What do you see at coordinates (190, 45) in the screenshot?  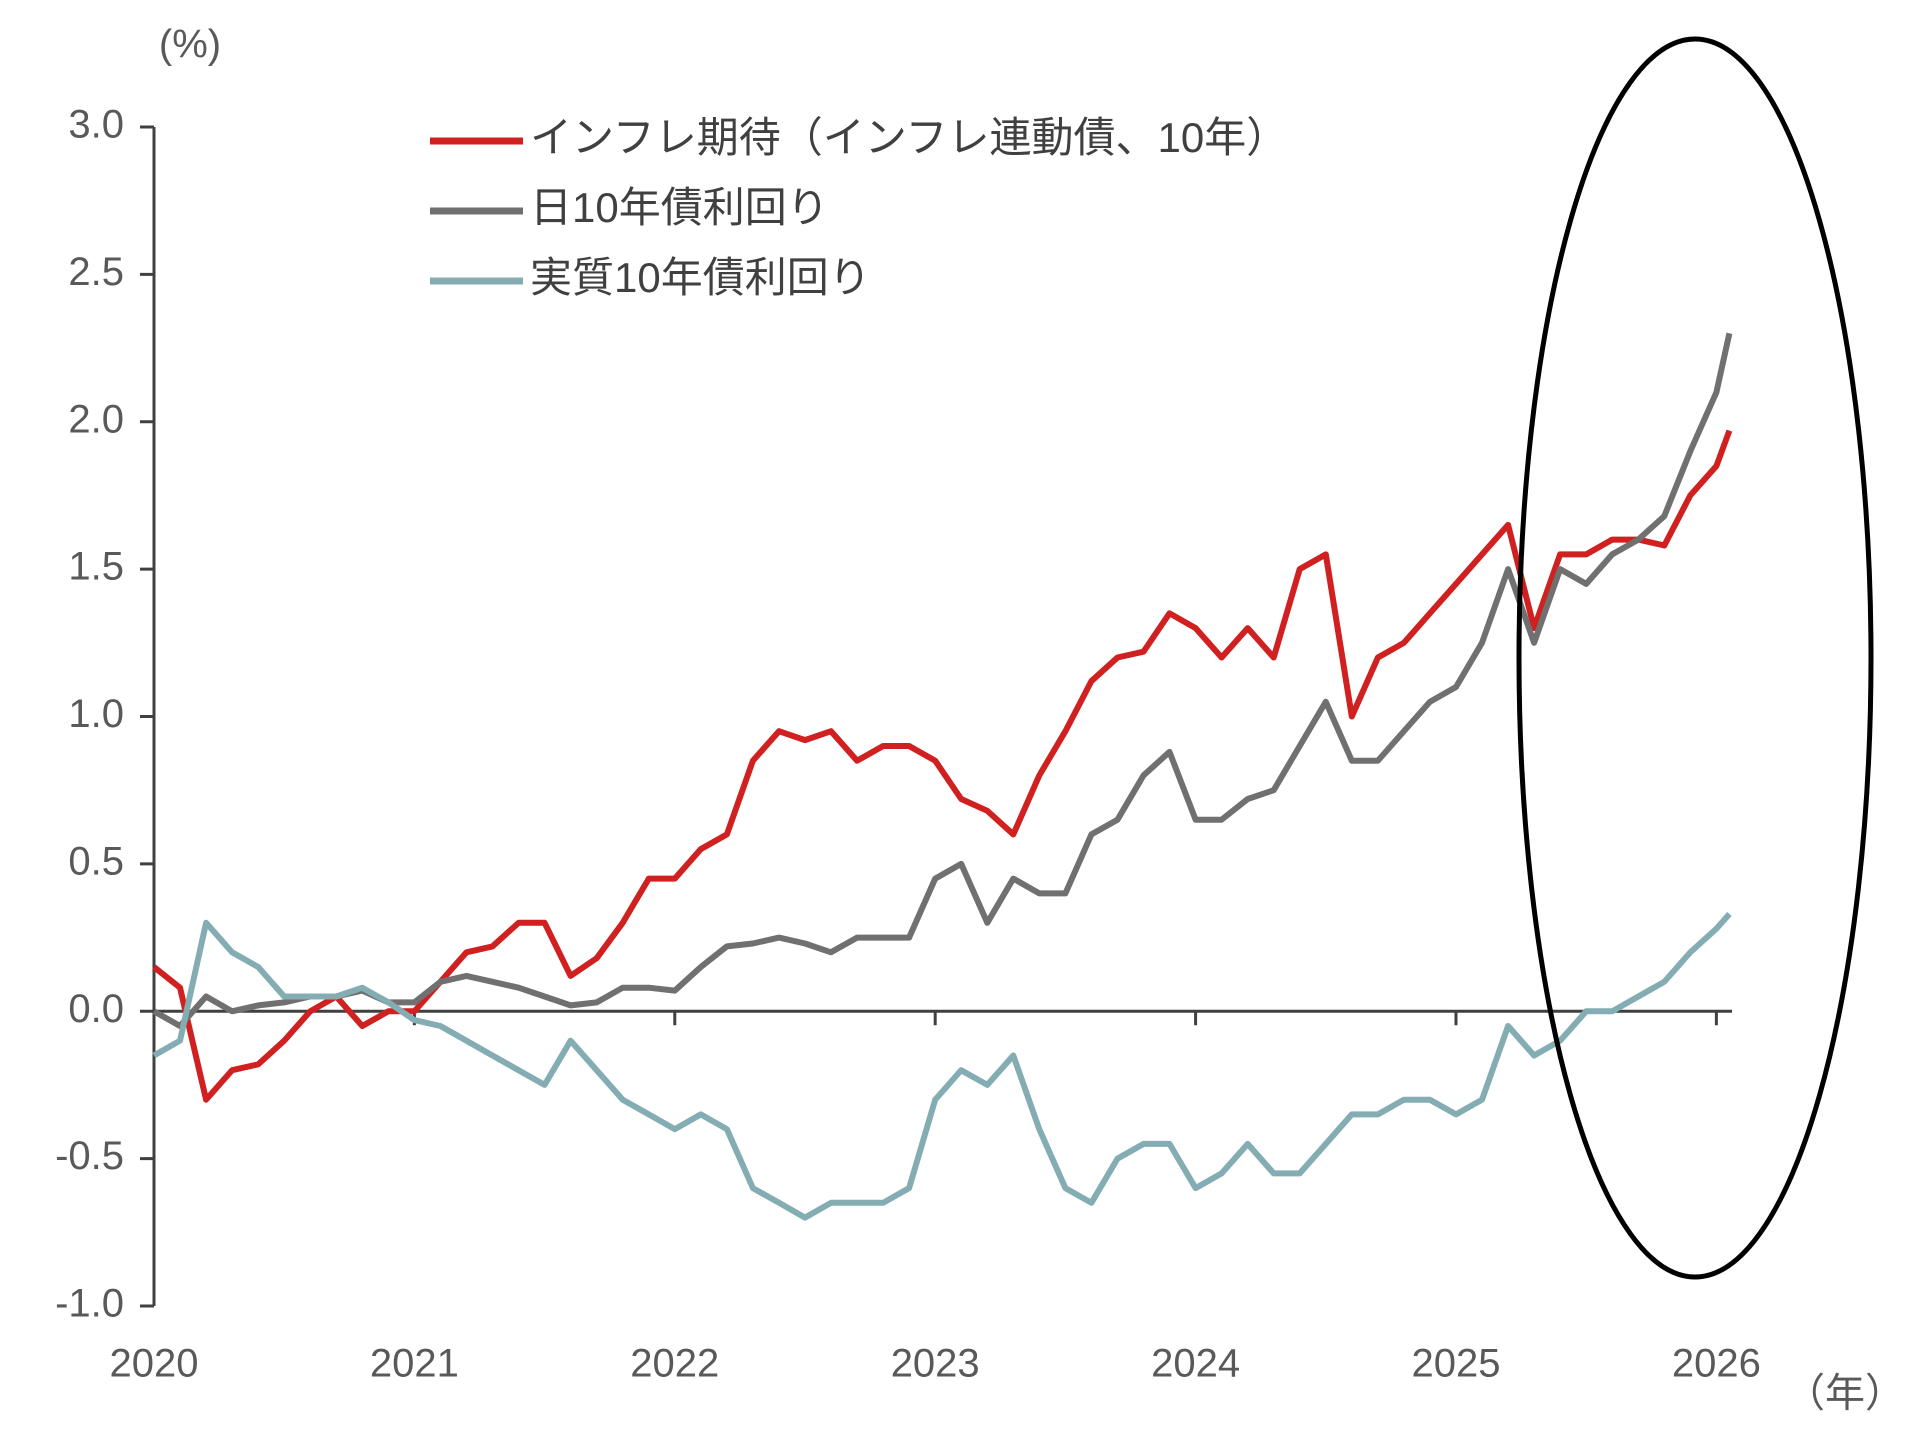 I see `y-axis-label: (%)` at bounding box center [190, 45].